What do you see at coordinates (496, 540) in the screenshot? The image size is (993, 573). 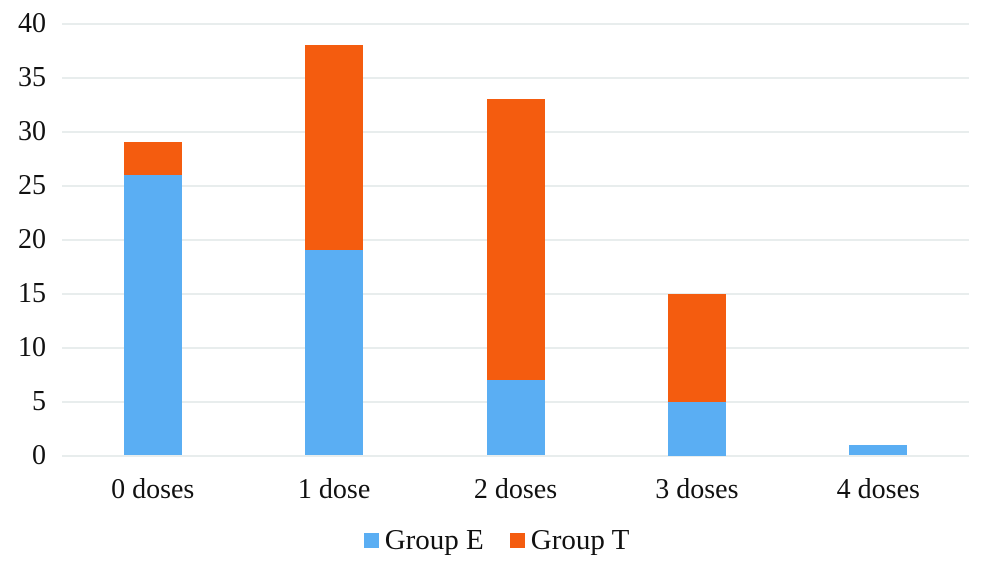 I see `legend: Group E Group T` at bounding box center [496, 540].